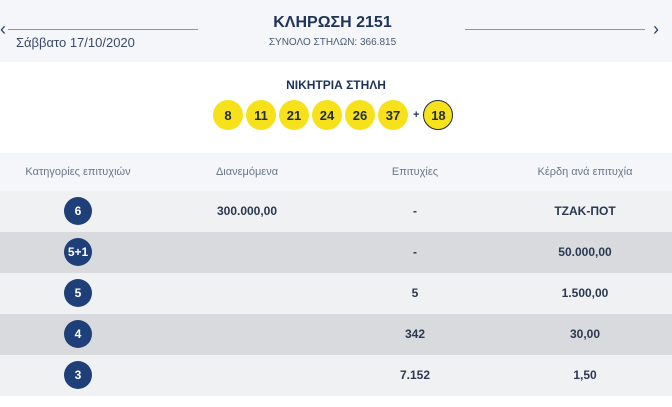 This screenshot has width=672, height=407. Describe the element at coordinates (415, 375) in the screenshot. I see `winners-cell: 7.152` at that location.